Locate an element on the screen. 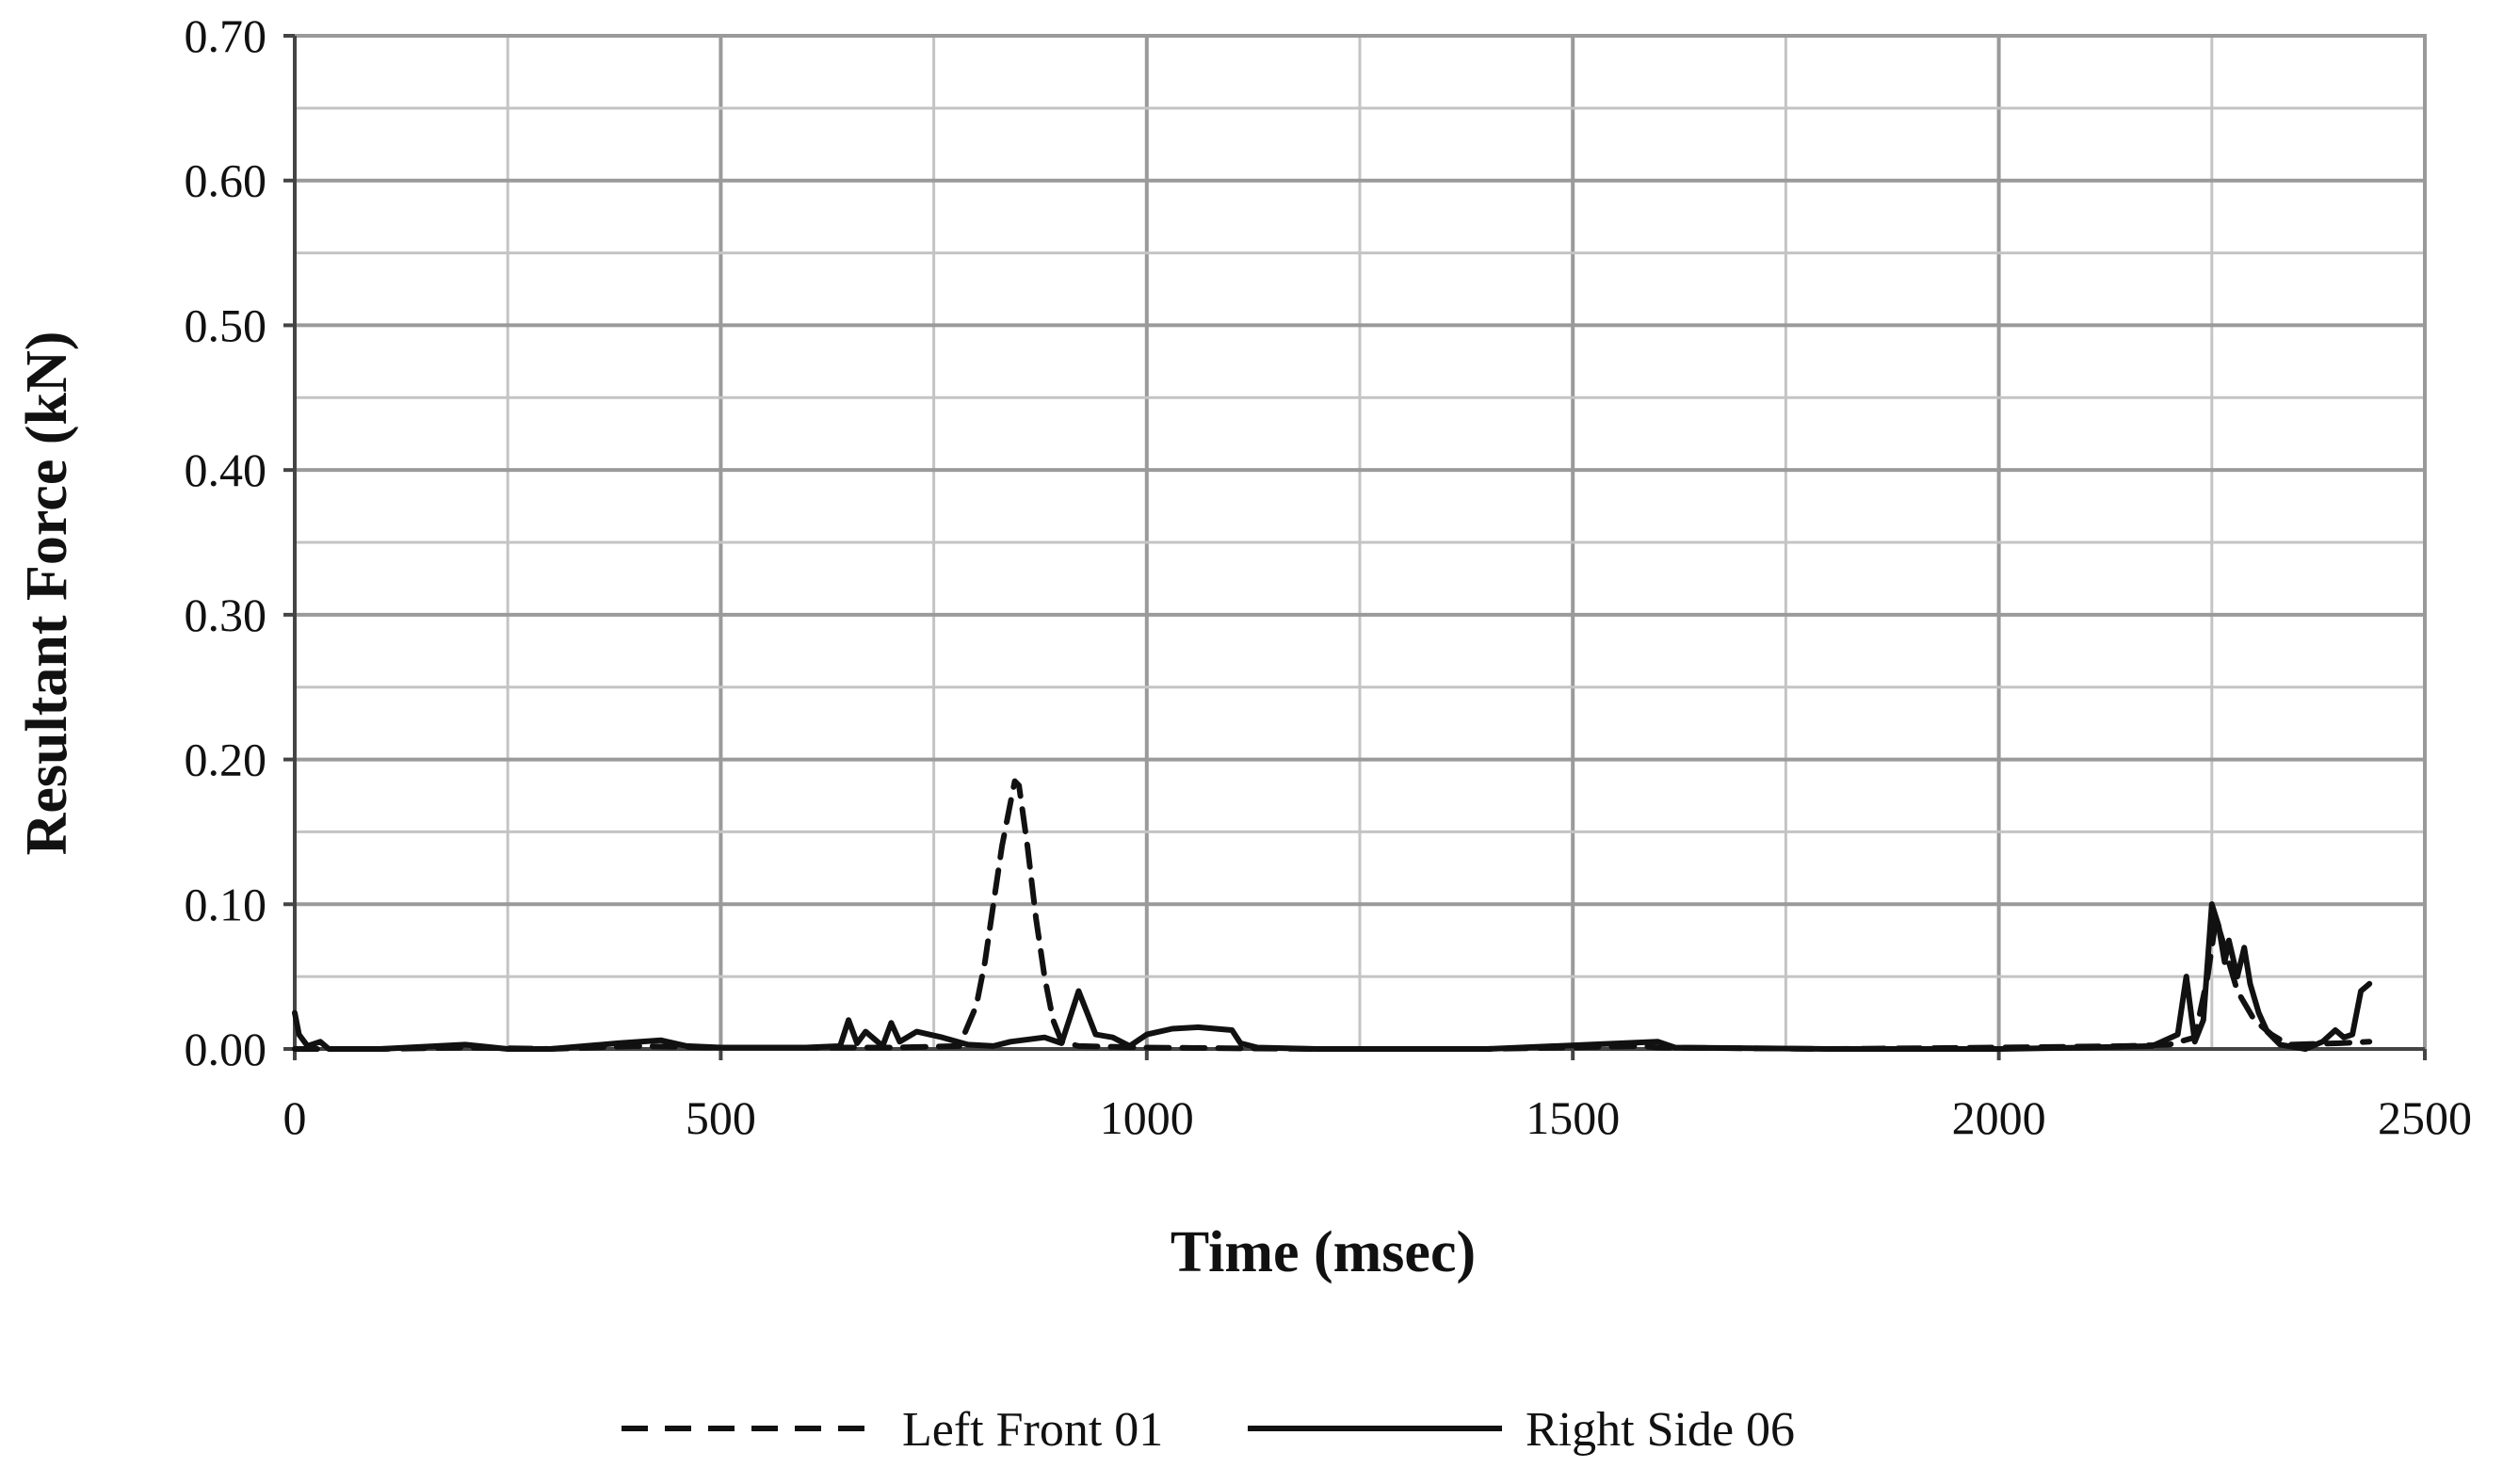  y-tick-label: 0.50 is located at coordinates (226, 324).